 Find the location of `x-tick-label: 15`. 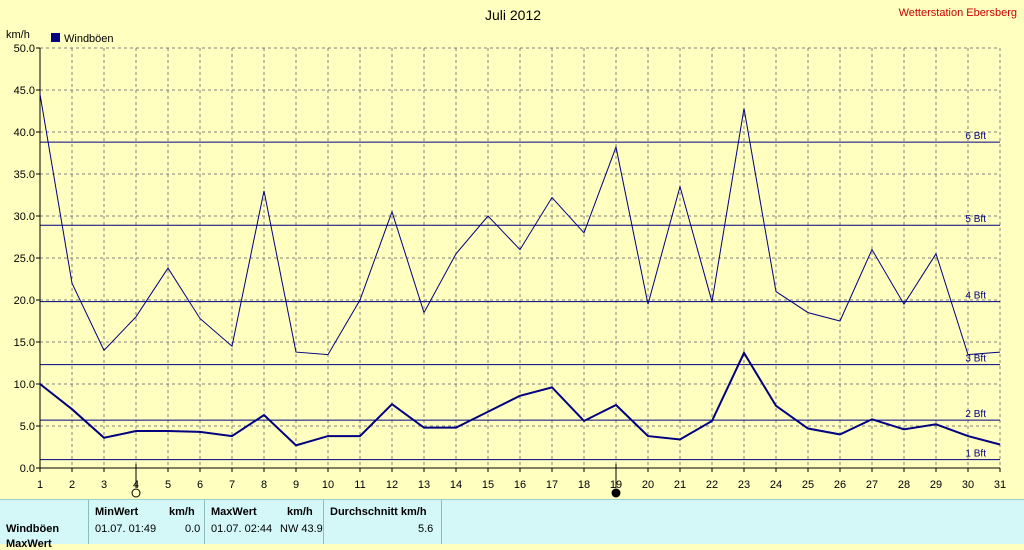

x-tick-label: 15 is located at coordinates (488, 485).